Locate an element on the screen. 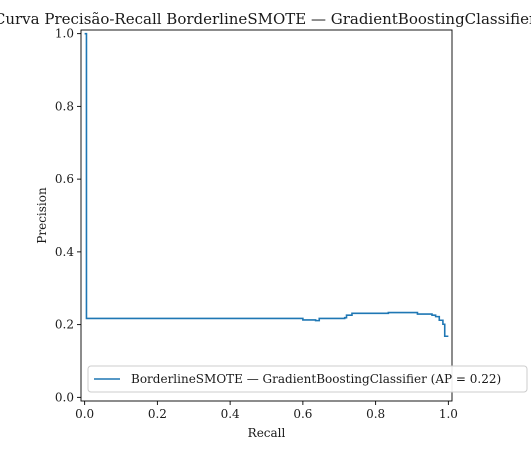 This screenshot has height=449, width=531. y-tick-label: 0.8 is located at coordinates (64, 106).